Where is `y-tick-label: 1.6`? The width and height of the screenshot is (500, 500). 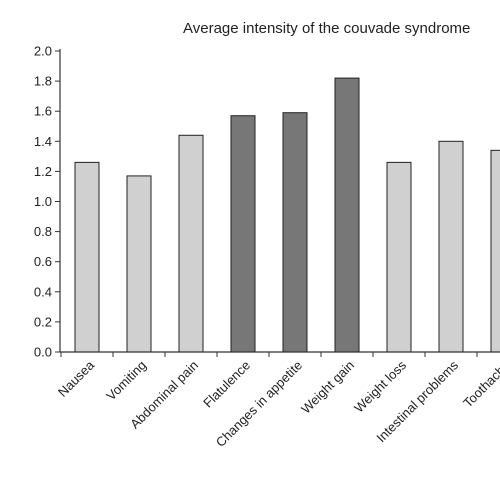
y-tick-label: 1.6 is located at coordinates (43, 111).